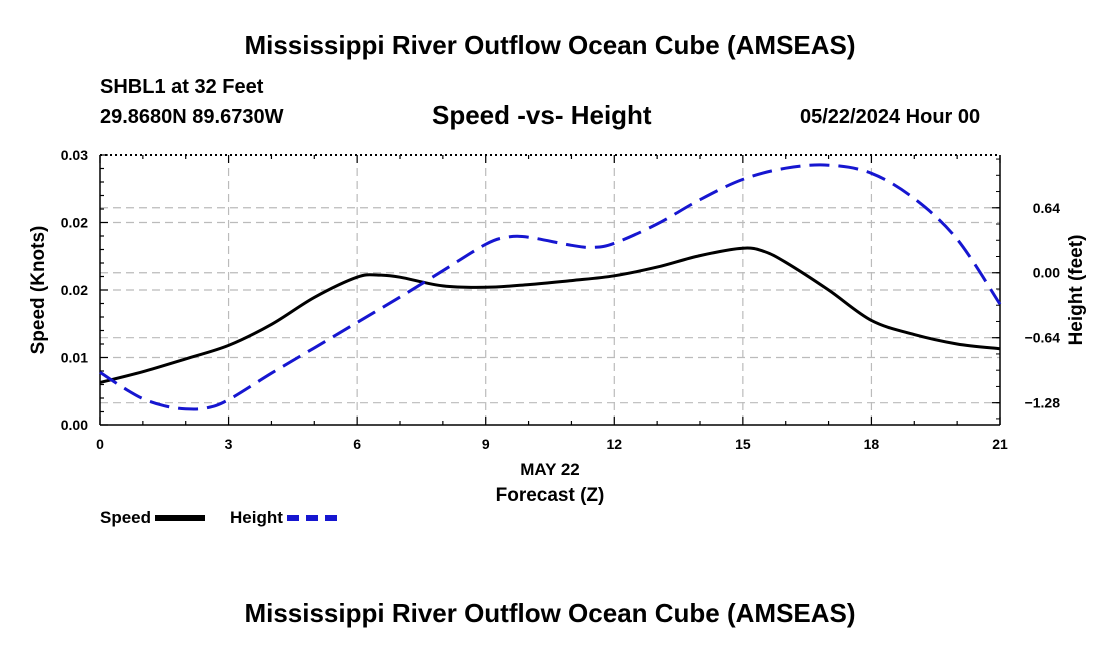 Image resolution: width=1100 pixels, height=650 pixels. I want to click on x-tick-label: 9, so click(486, 444).